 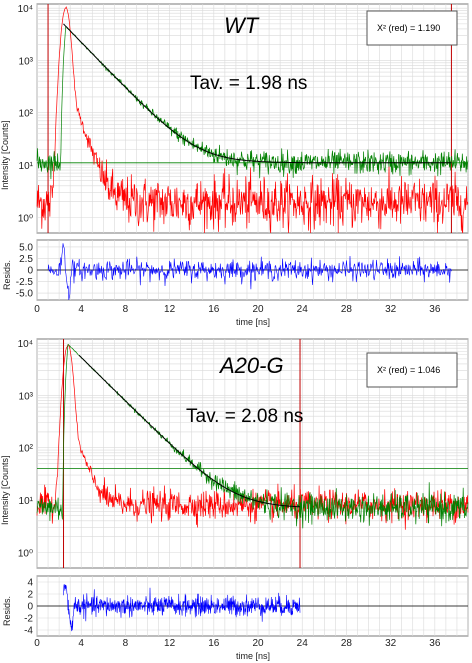 What do you see at coordinates (244, 416) in the screenshot?
I see `chart-annotation: Tav. = 2.08 ns` at bounding box center [244, 416].